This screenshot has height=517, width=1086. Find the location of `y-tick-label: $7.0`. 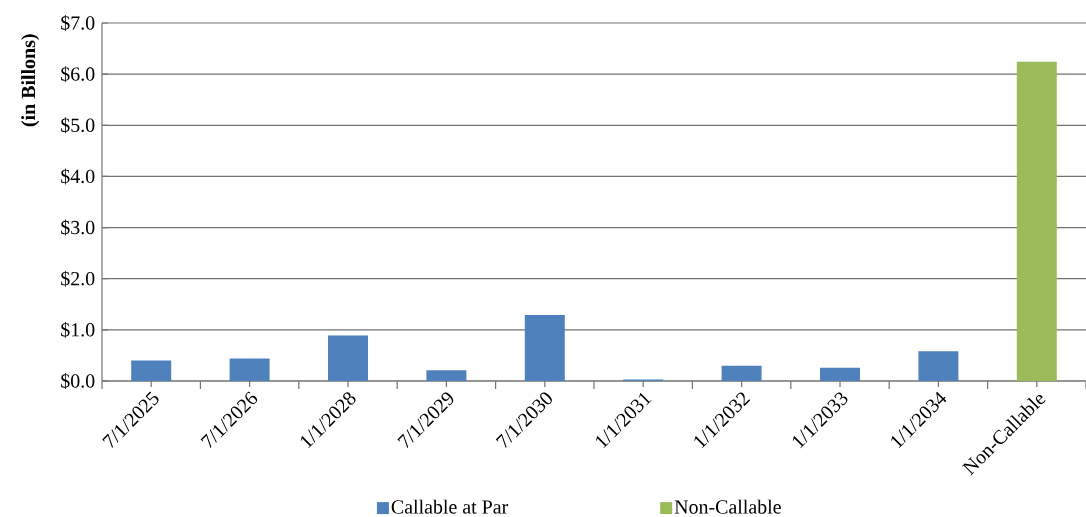

y-tick-label: $7.0 is located at coordinates (78, 23).